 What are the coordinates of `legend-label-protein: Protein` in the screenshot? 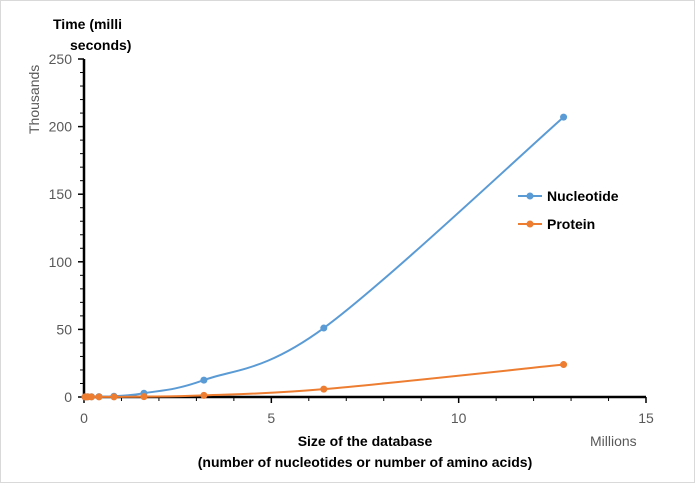 It's located at (571, 224).